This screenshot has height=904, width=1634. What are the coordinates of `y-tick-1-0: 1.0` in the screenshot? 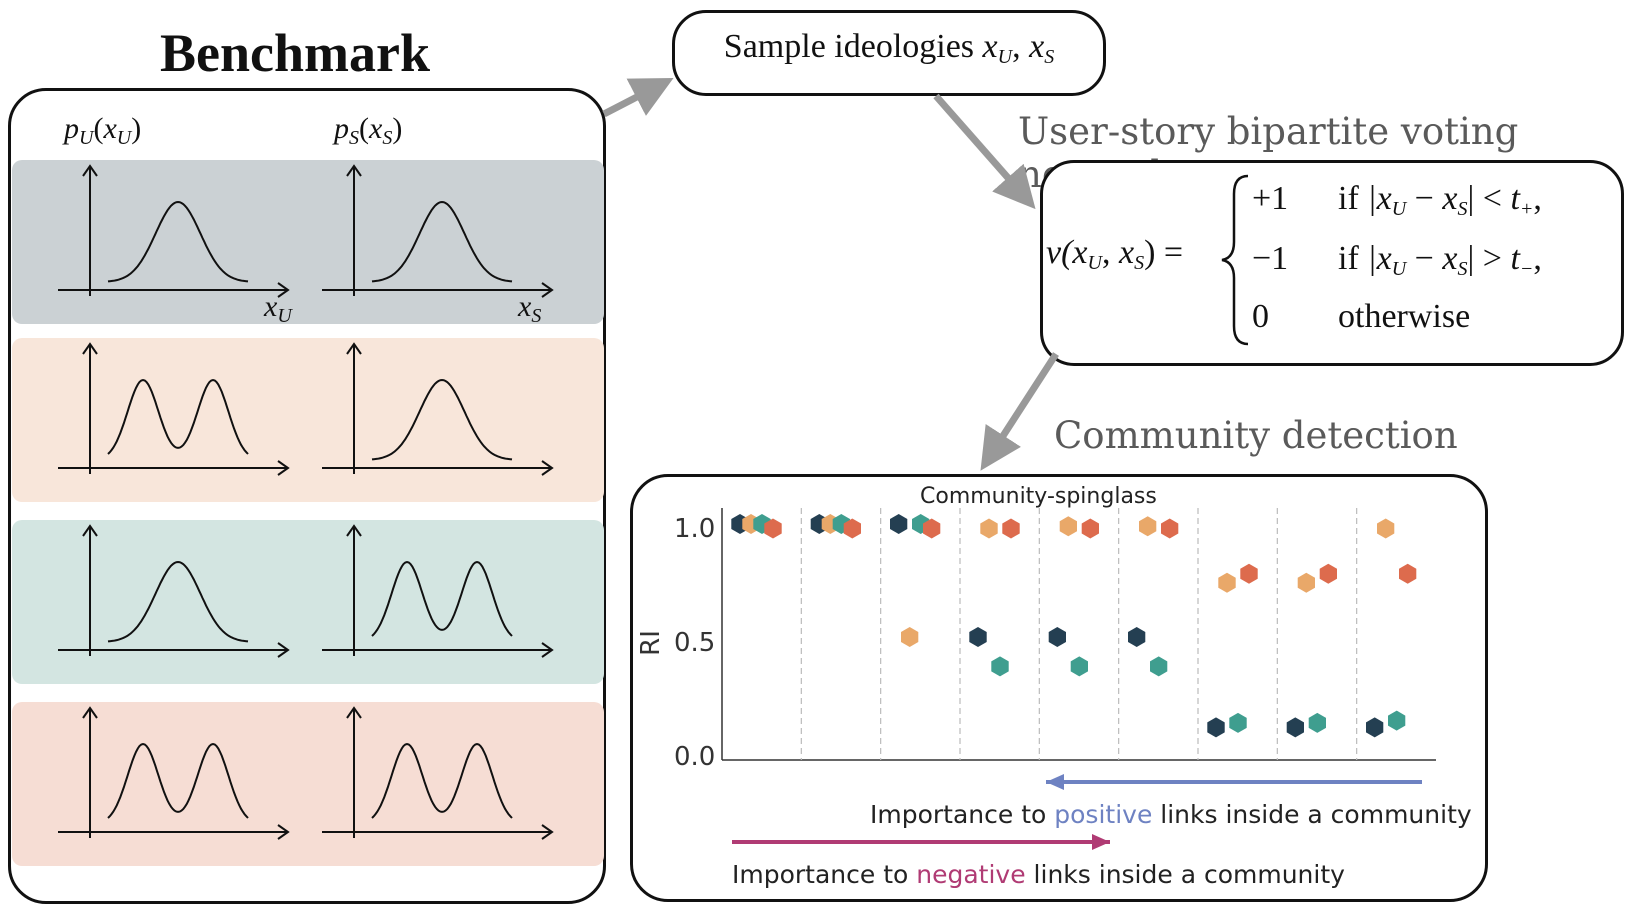 It's located at (695, 529).